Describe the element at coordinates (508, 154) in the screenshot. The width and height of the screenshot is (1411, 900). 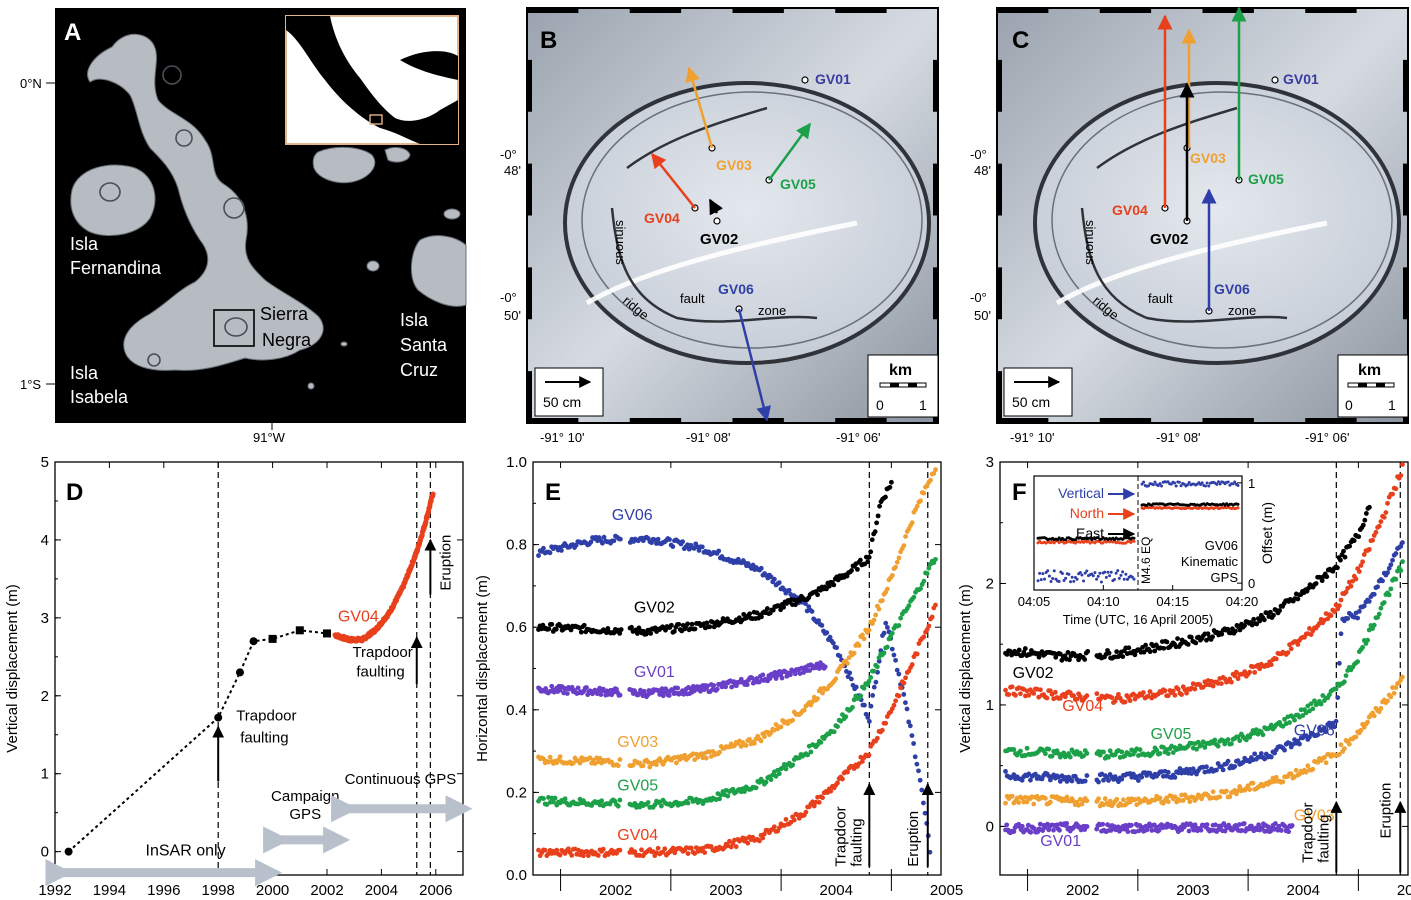
I see `lat-b-48-deg: -0°` at that location.